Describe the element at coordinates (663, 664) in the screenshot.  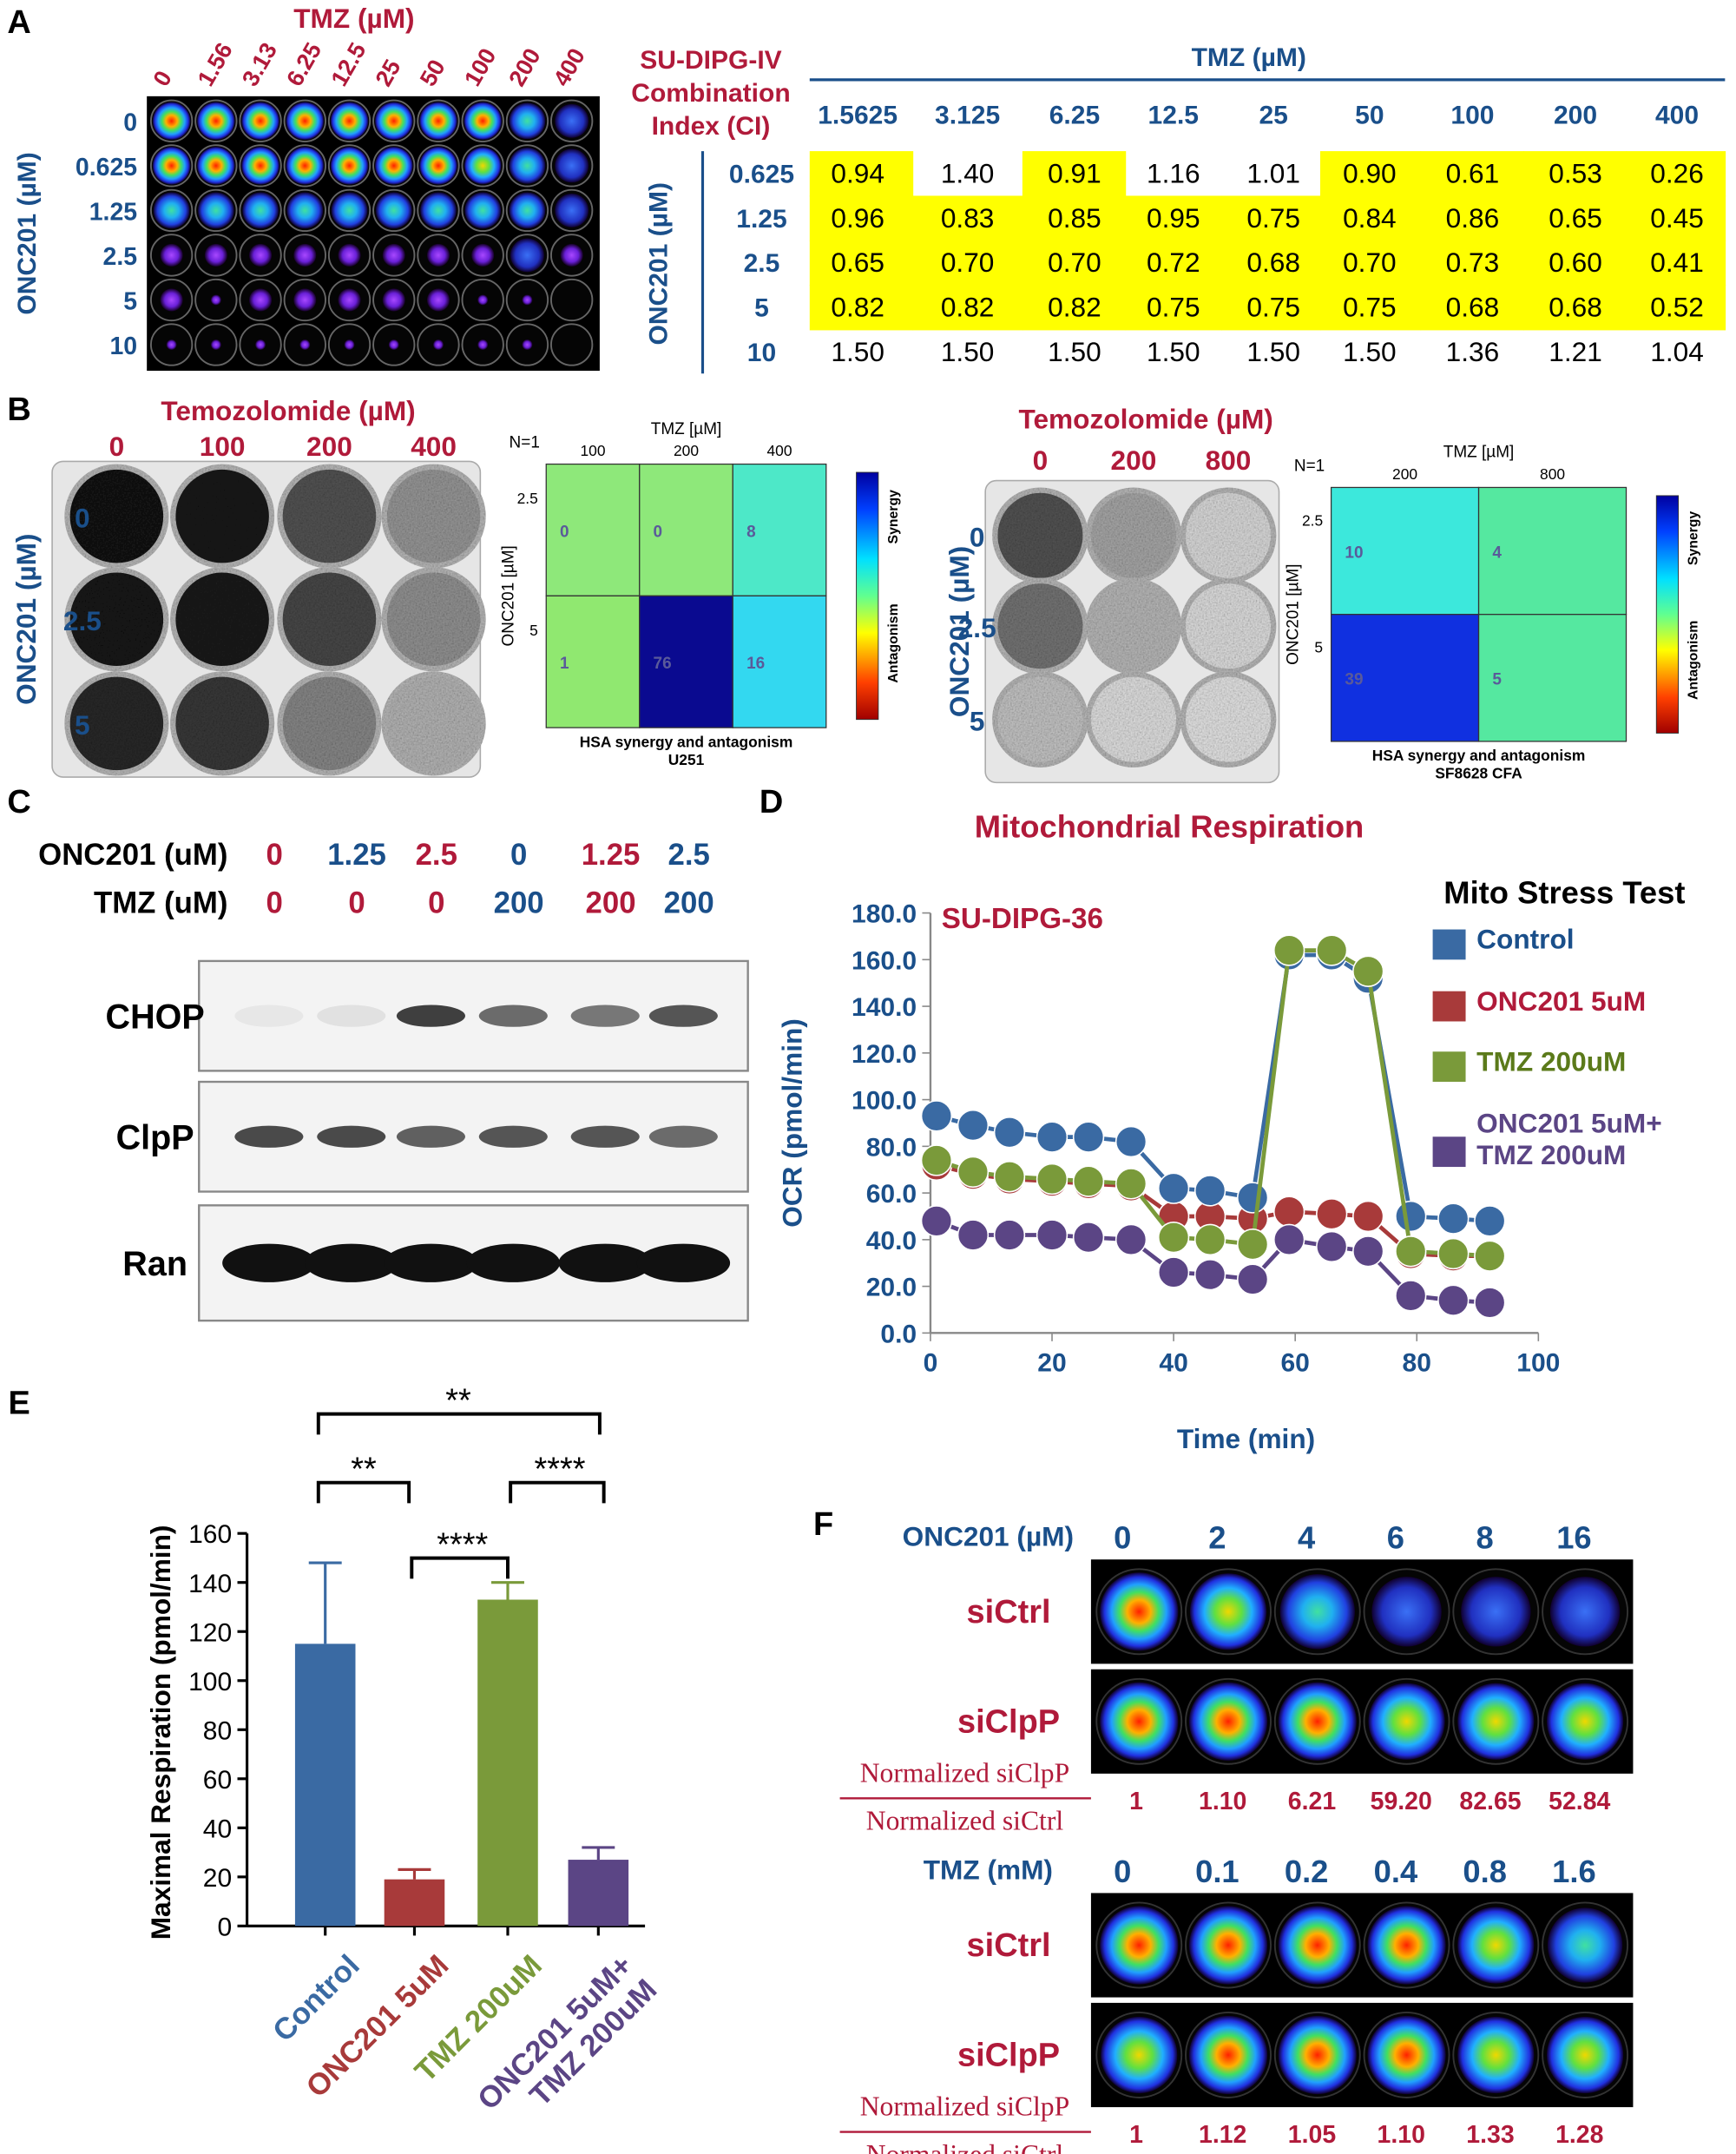
I see `heatmap-value: 76` at that location.